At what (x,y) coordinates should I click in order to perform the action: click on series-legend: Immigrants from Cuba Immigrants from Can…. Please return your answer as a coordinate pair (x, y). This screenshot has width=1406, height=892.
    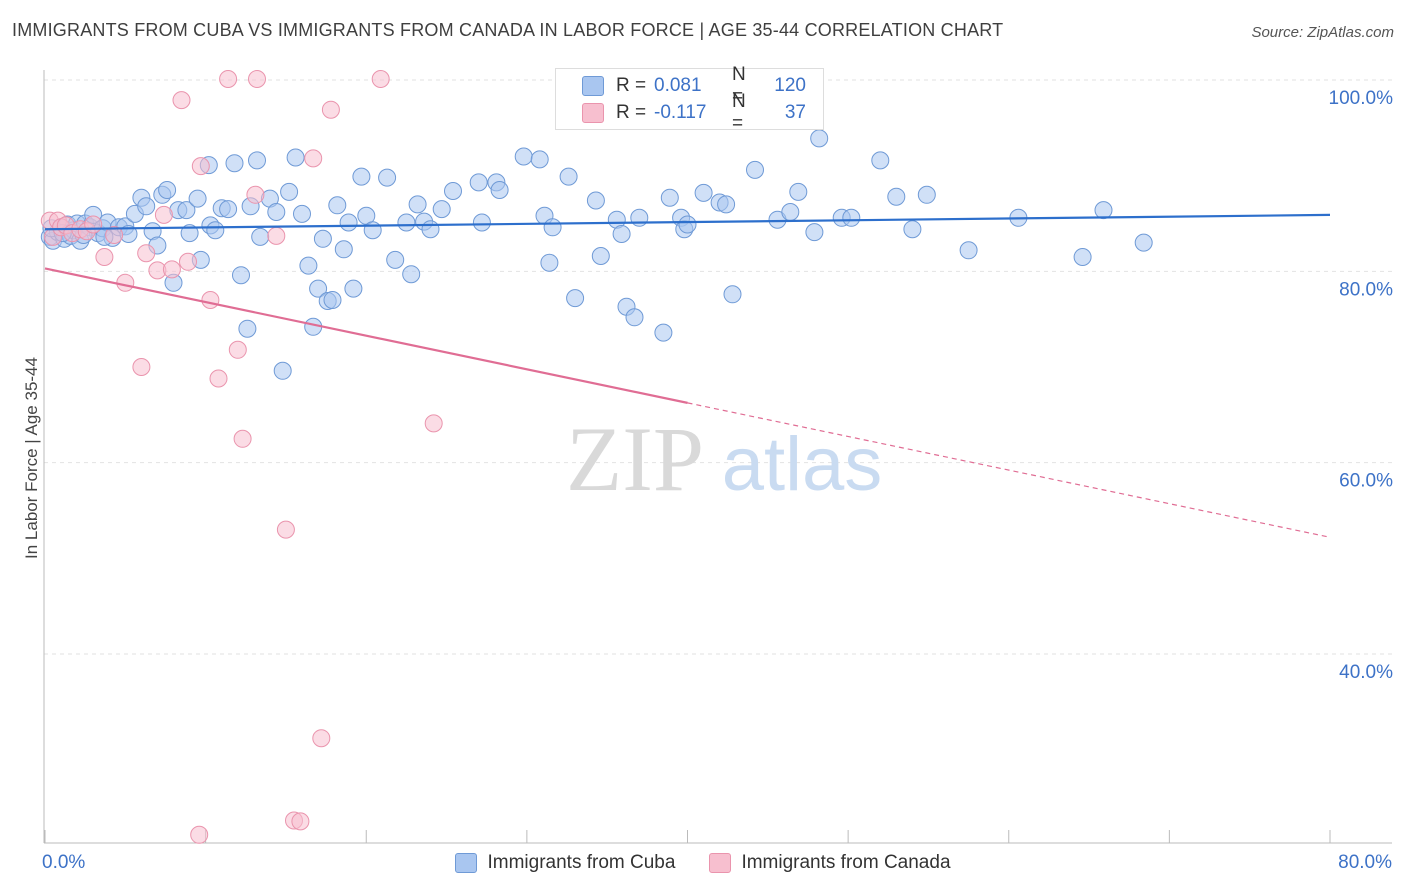
    Looking at the image, I should click on (703, 863).